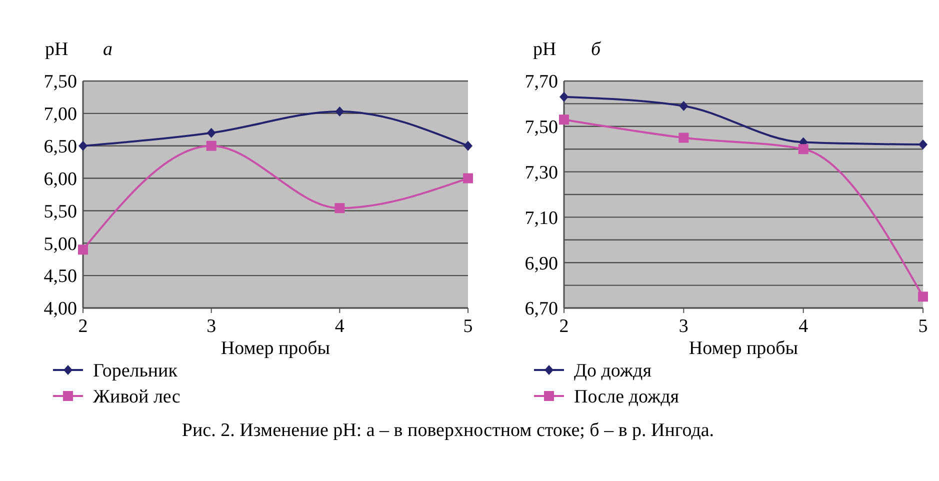 This screenshot has width=939, height=481. I want to click on y-tick-label: 7,30, so click(541, 173).